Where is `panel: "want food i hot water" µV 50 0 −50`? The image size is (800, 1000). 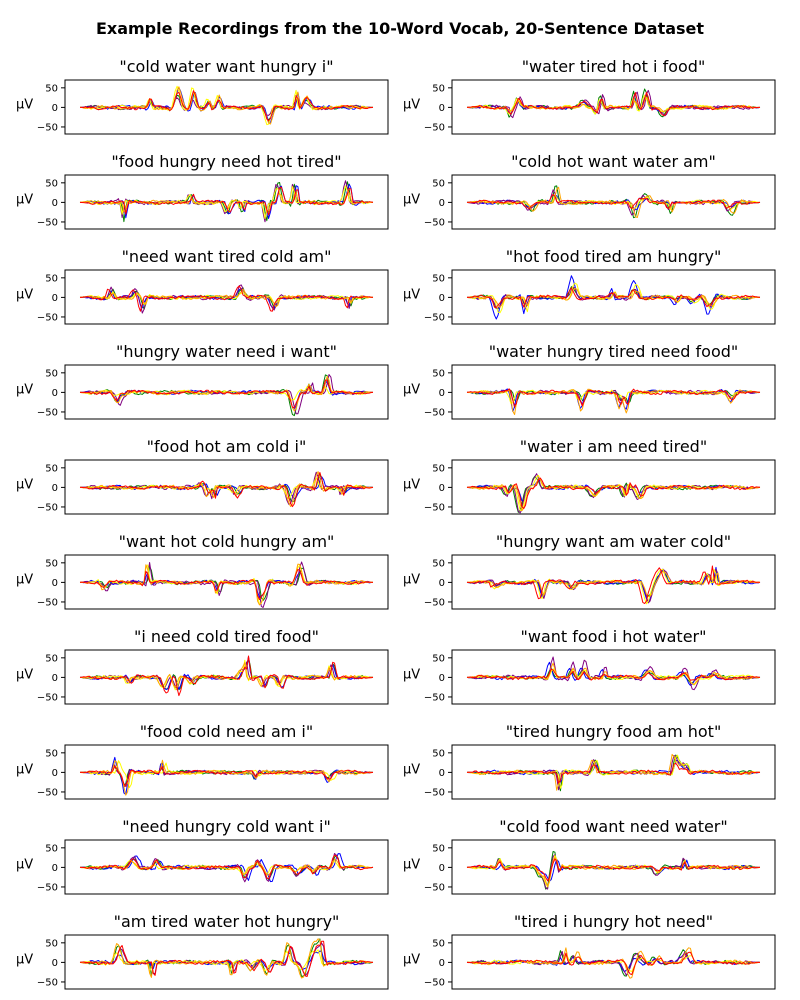
panel: "want food i hot water" µV 50 0 −50 is located at coordinates (589, 666).